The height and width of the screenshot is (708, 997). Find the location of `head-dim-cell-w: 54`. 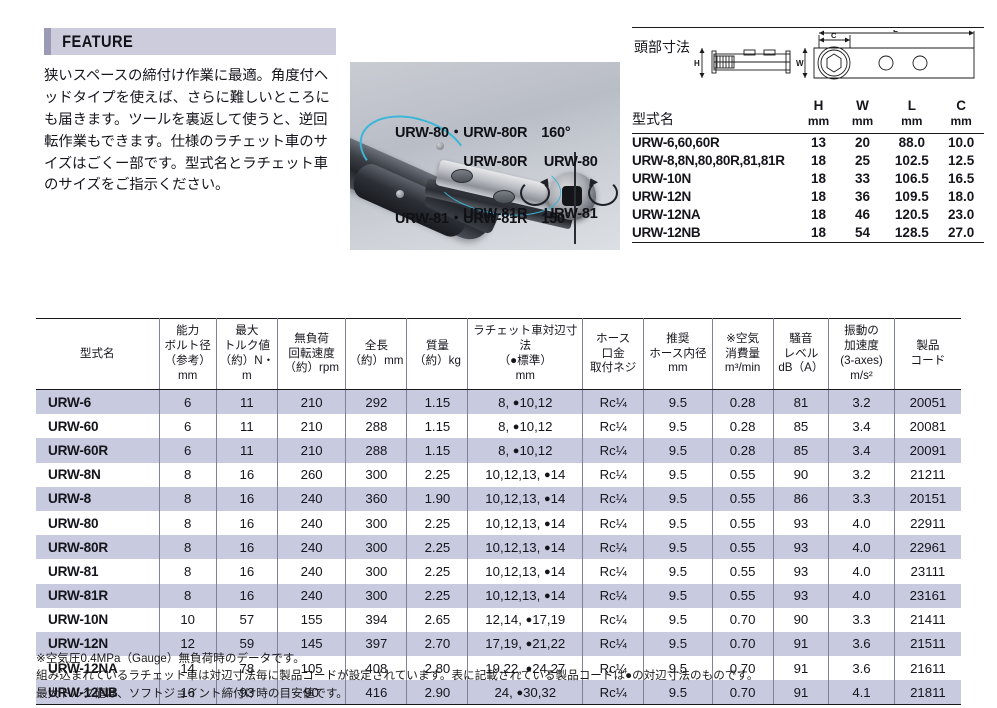

head-dim-cell-w: 54 is located at coordinates (863, 233).